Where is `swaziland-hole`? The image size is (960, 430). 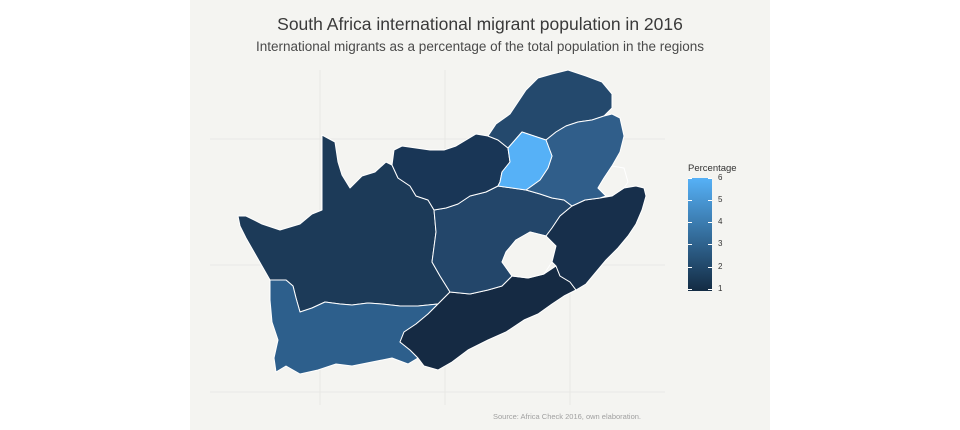
swaziland-hole is located at coordinates (613, 181).